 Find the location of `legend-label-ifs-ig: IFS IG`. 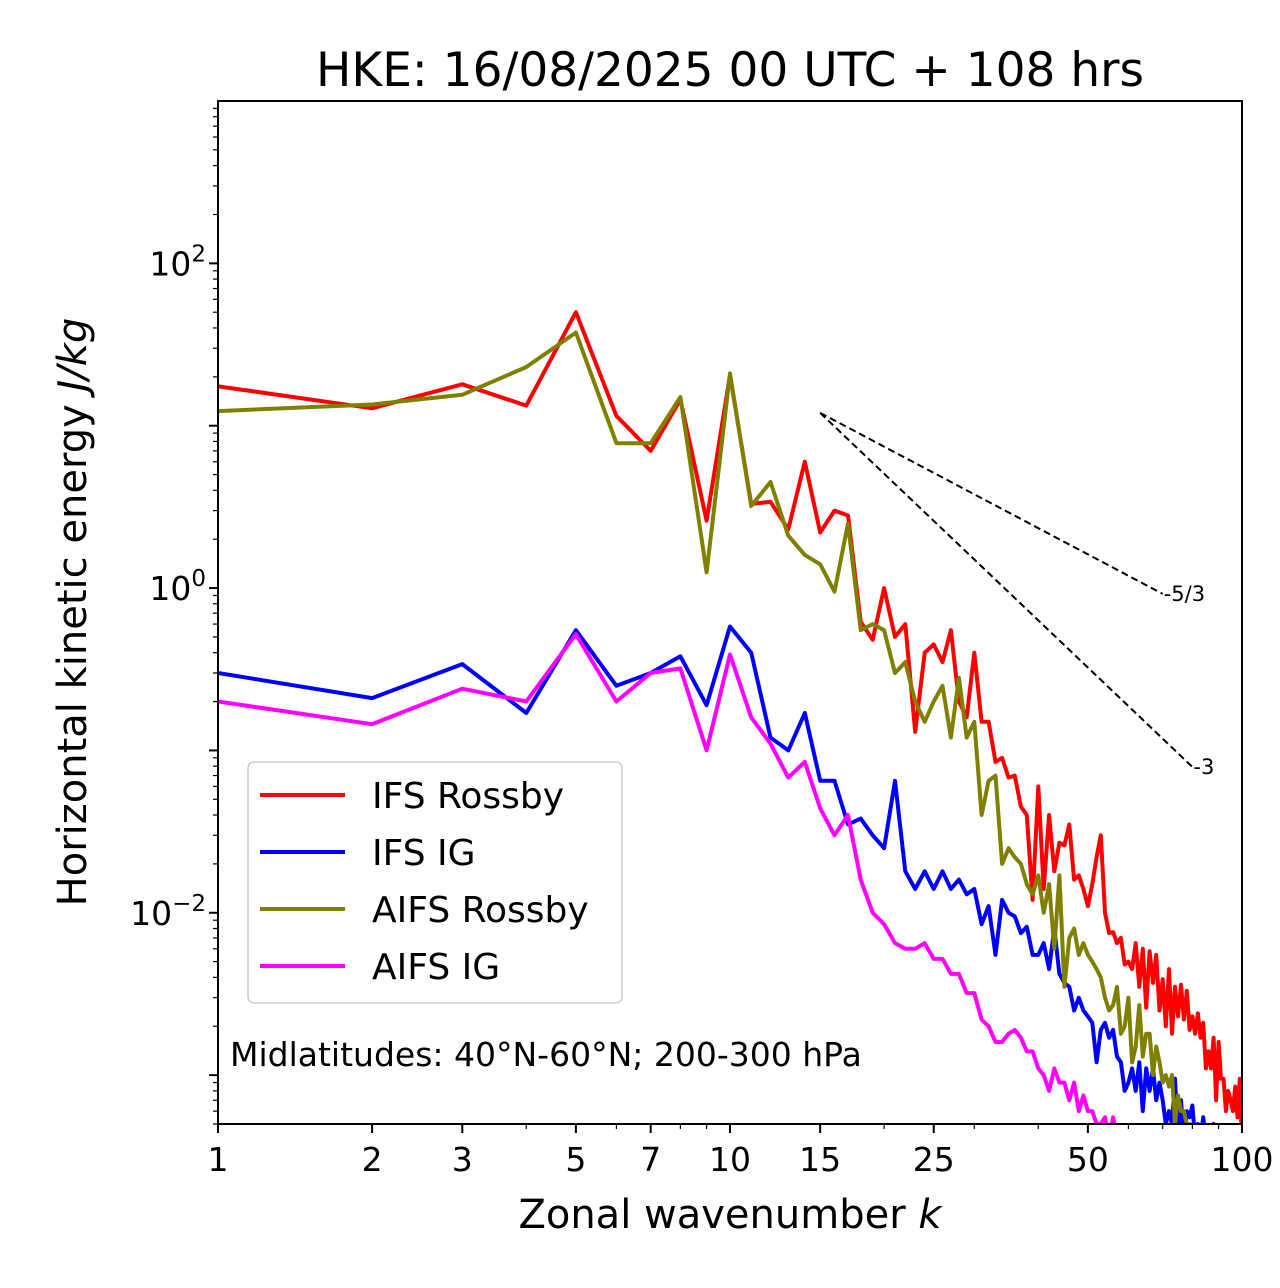

legend-label-ifs-ig: IFS IG is located at coordinates (424, 853).